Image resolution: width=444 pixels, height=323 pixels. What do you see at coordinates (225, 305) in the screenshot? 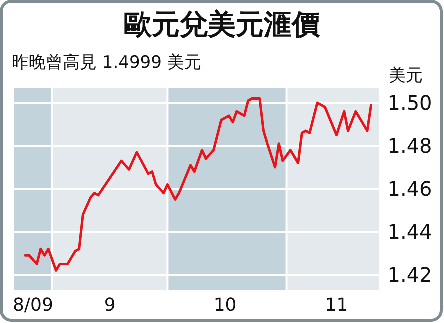
I see `x-tick-label: 10` at bounding box center [225, 305].